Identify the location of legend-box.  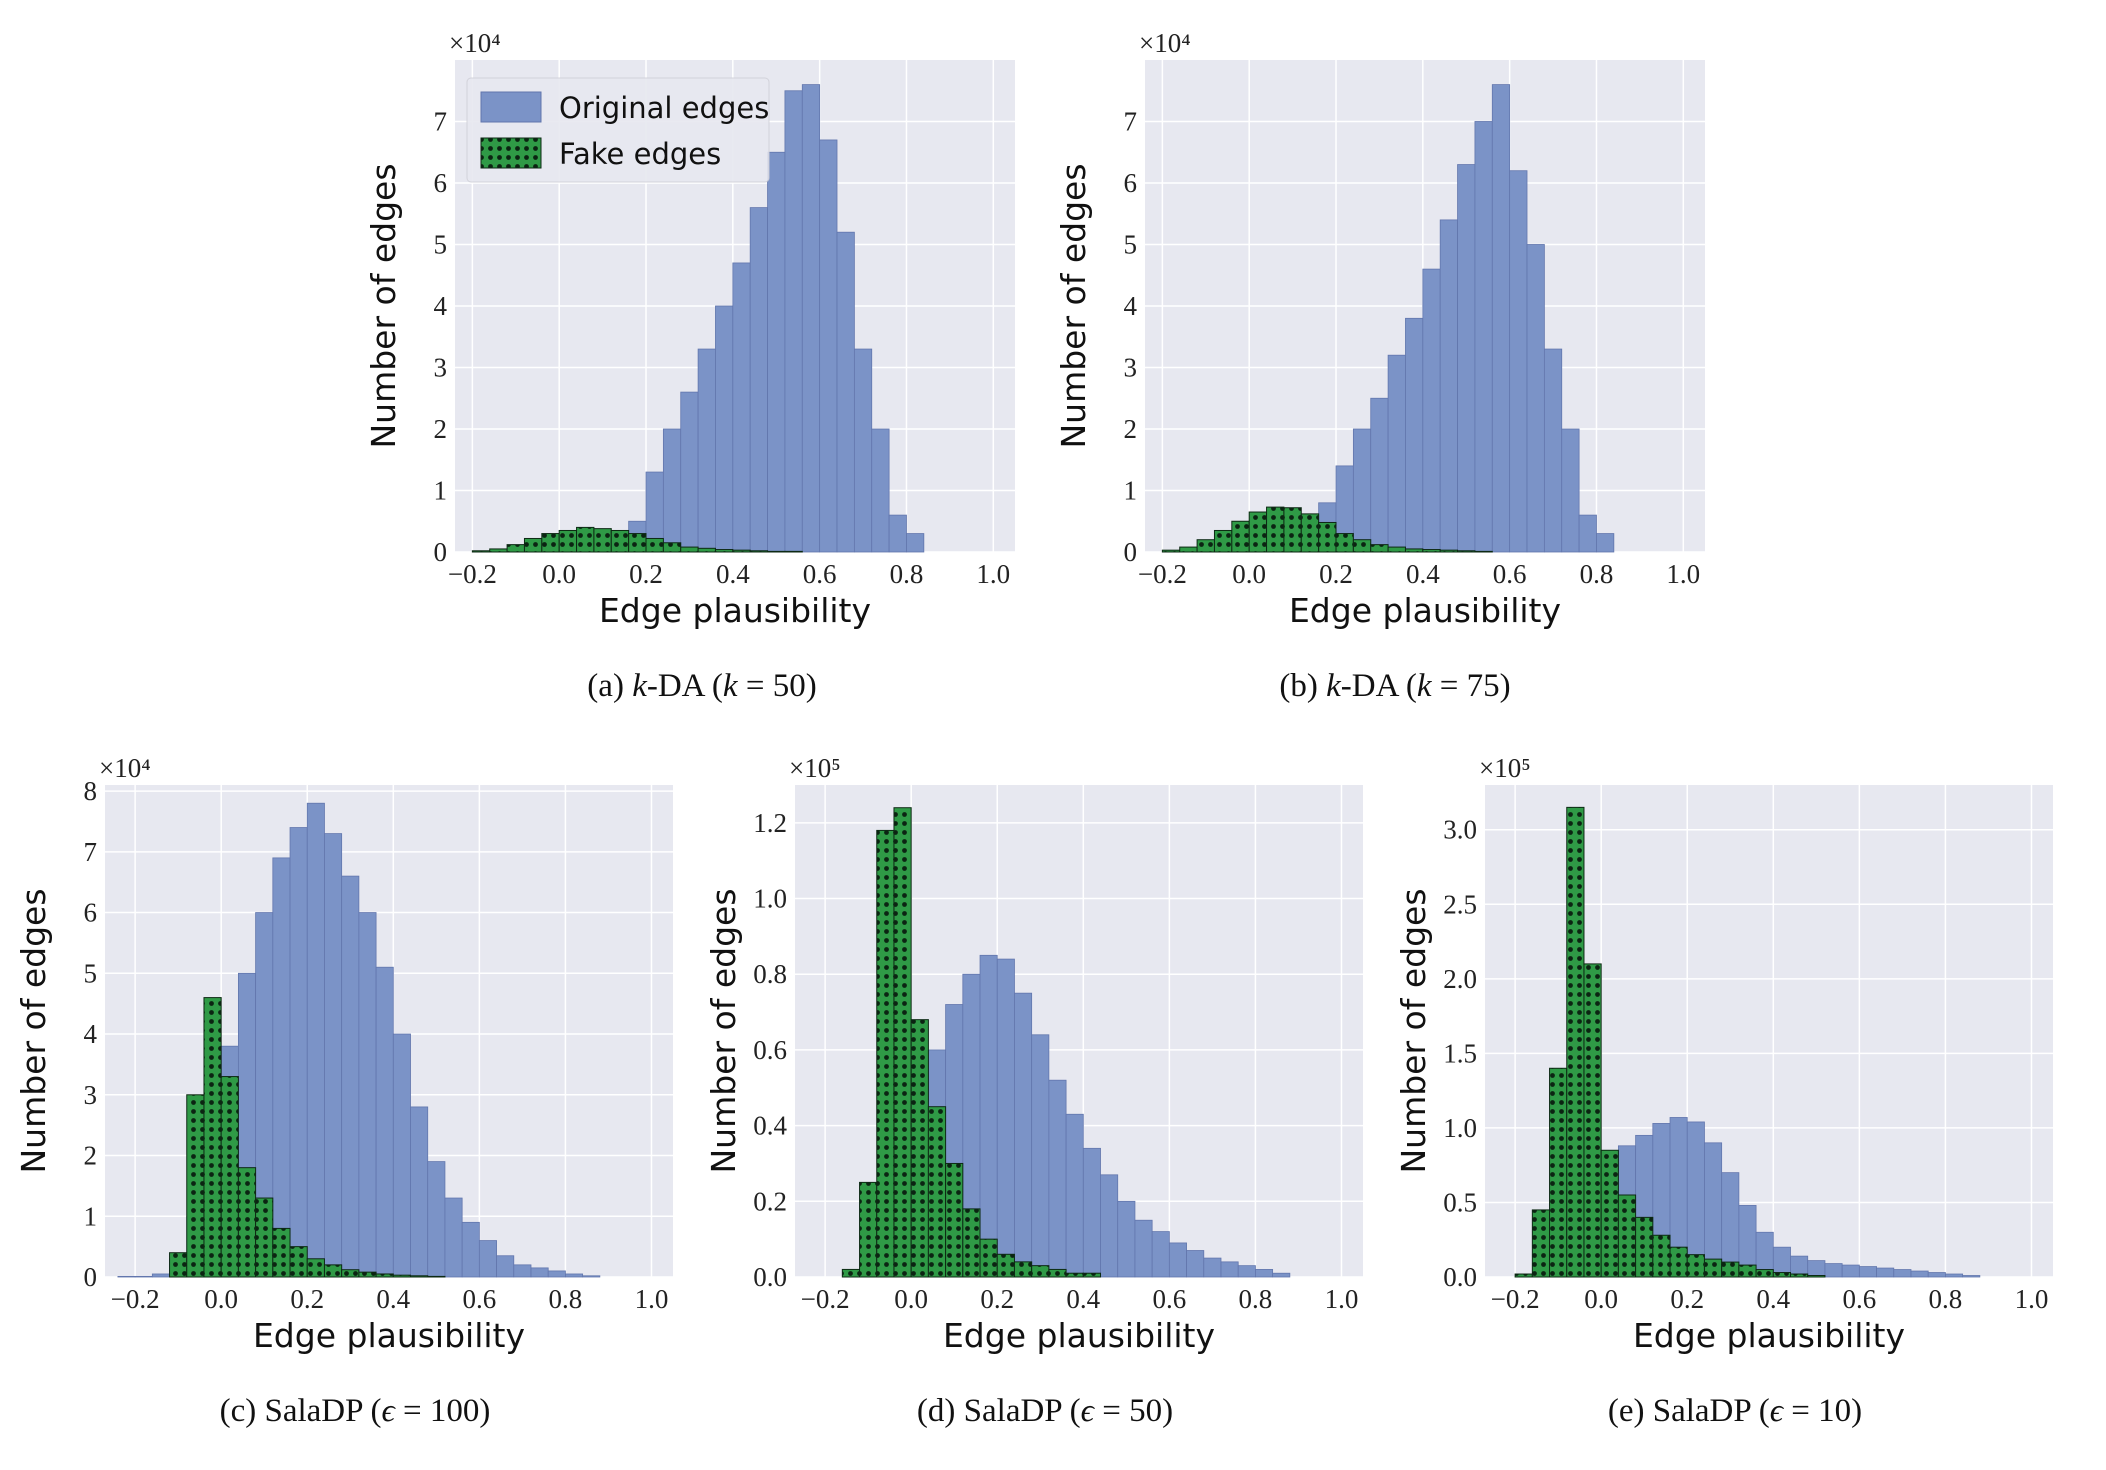
(618, 130).